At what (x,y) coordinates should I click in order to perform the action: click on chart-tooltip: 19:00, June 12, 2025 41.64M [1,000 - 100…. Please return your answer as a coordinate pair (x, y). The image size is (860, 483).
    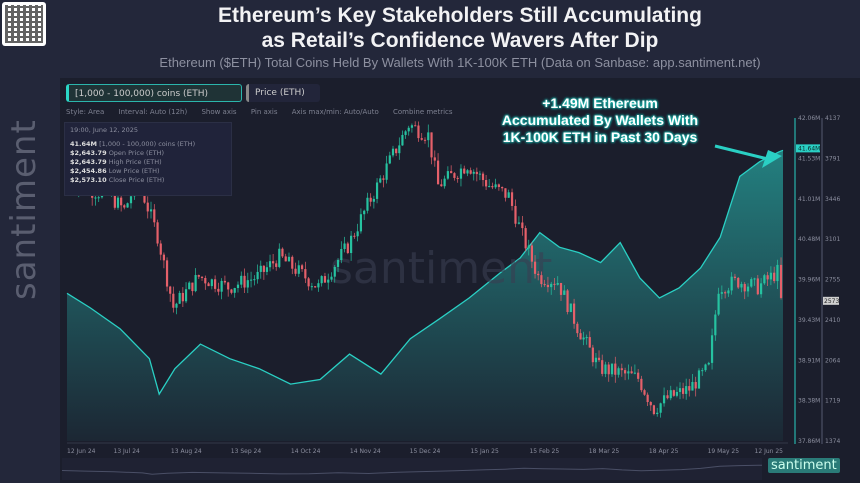
    Looking at the image, I should click on (148, 159).